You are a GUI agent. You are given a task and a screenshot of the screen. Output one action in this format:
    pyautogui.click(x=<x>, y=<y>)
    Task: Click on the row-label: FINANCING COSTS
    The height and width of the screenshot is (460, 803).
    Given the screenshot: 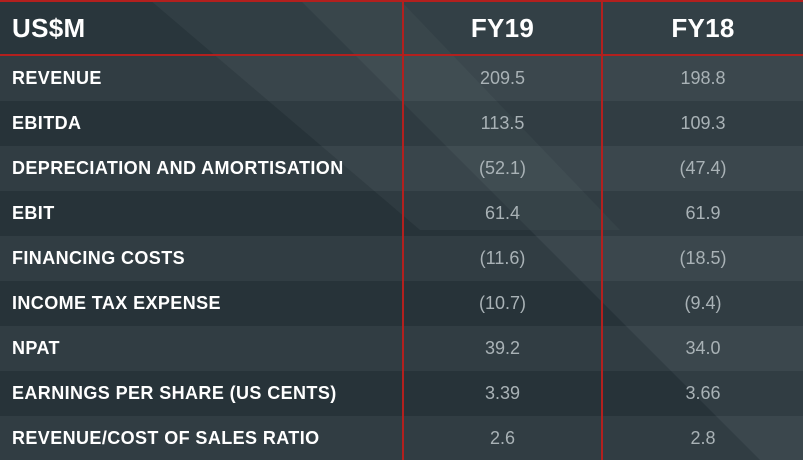 What is the action you would take?
    pyautogui.click(x=202, y=258)
    